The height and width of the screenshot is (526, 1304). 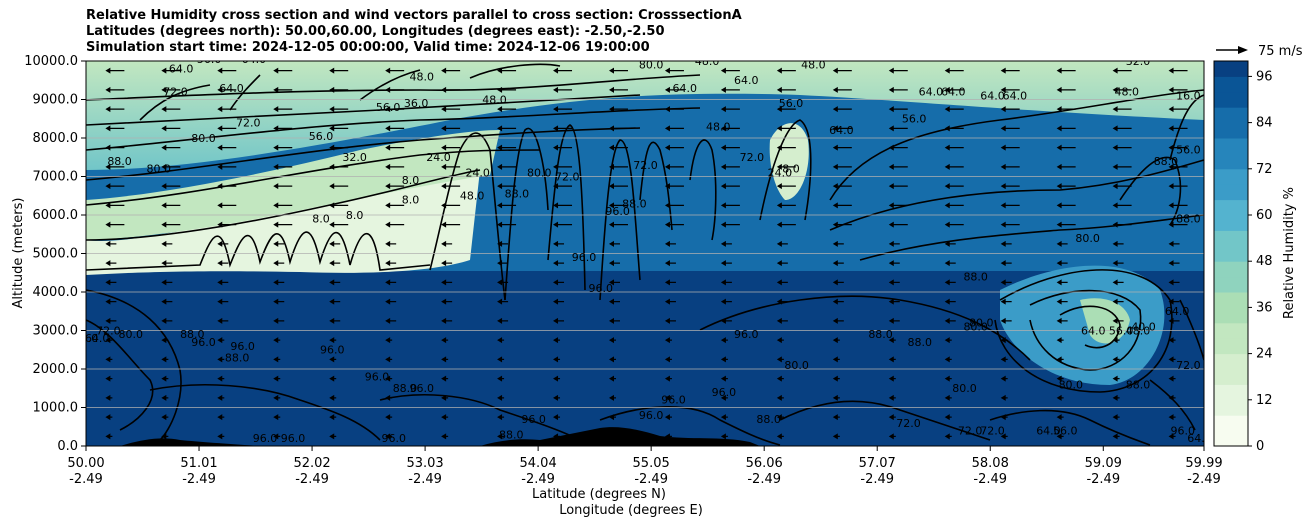 I want to click on x-tick-label-lat: 50.00, so click(x=85, y=463).